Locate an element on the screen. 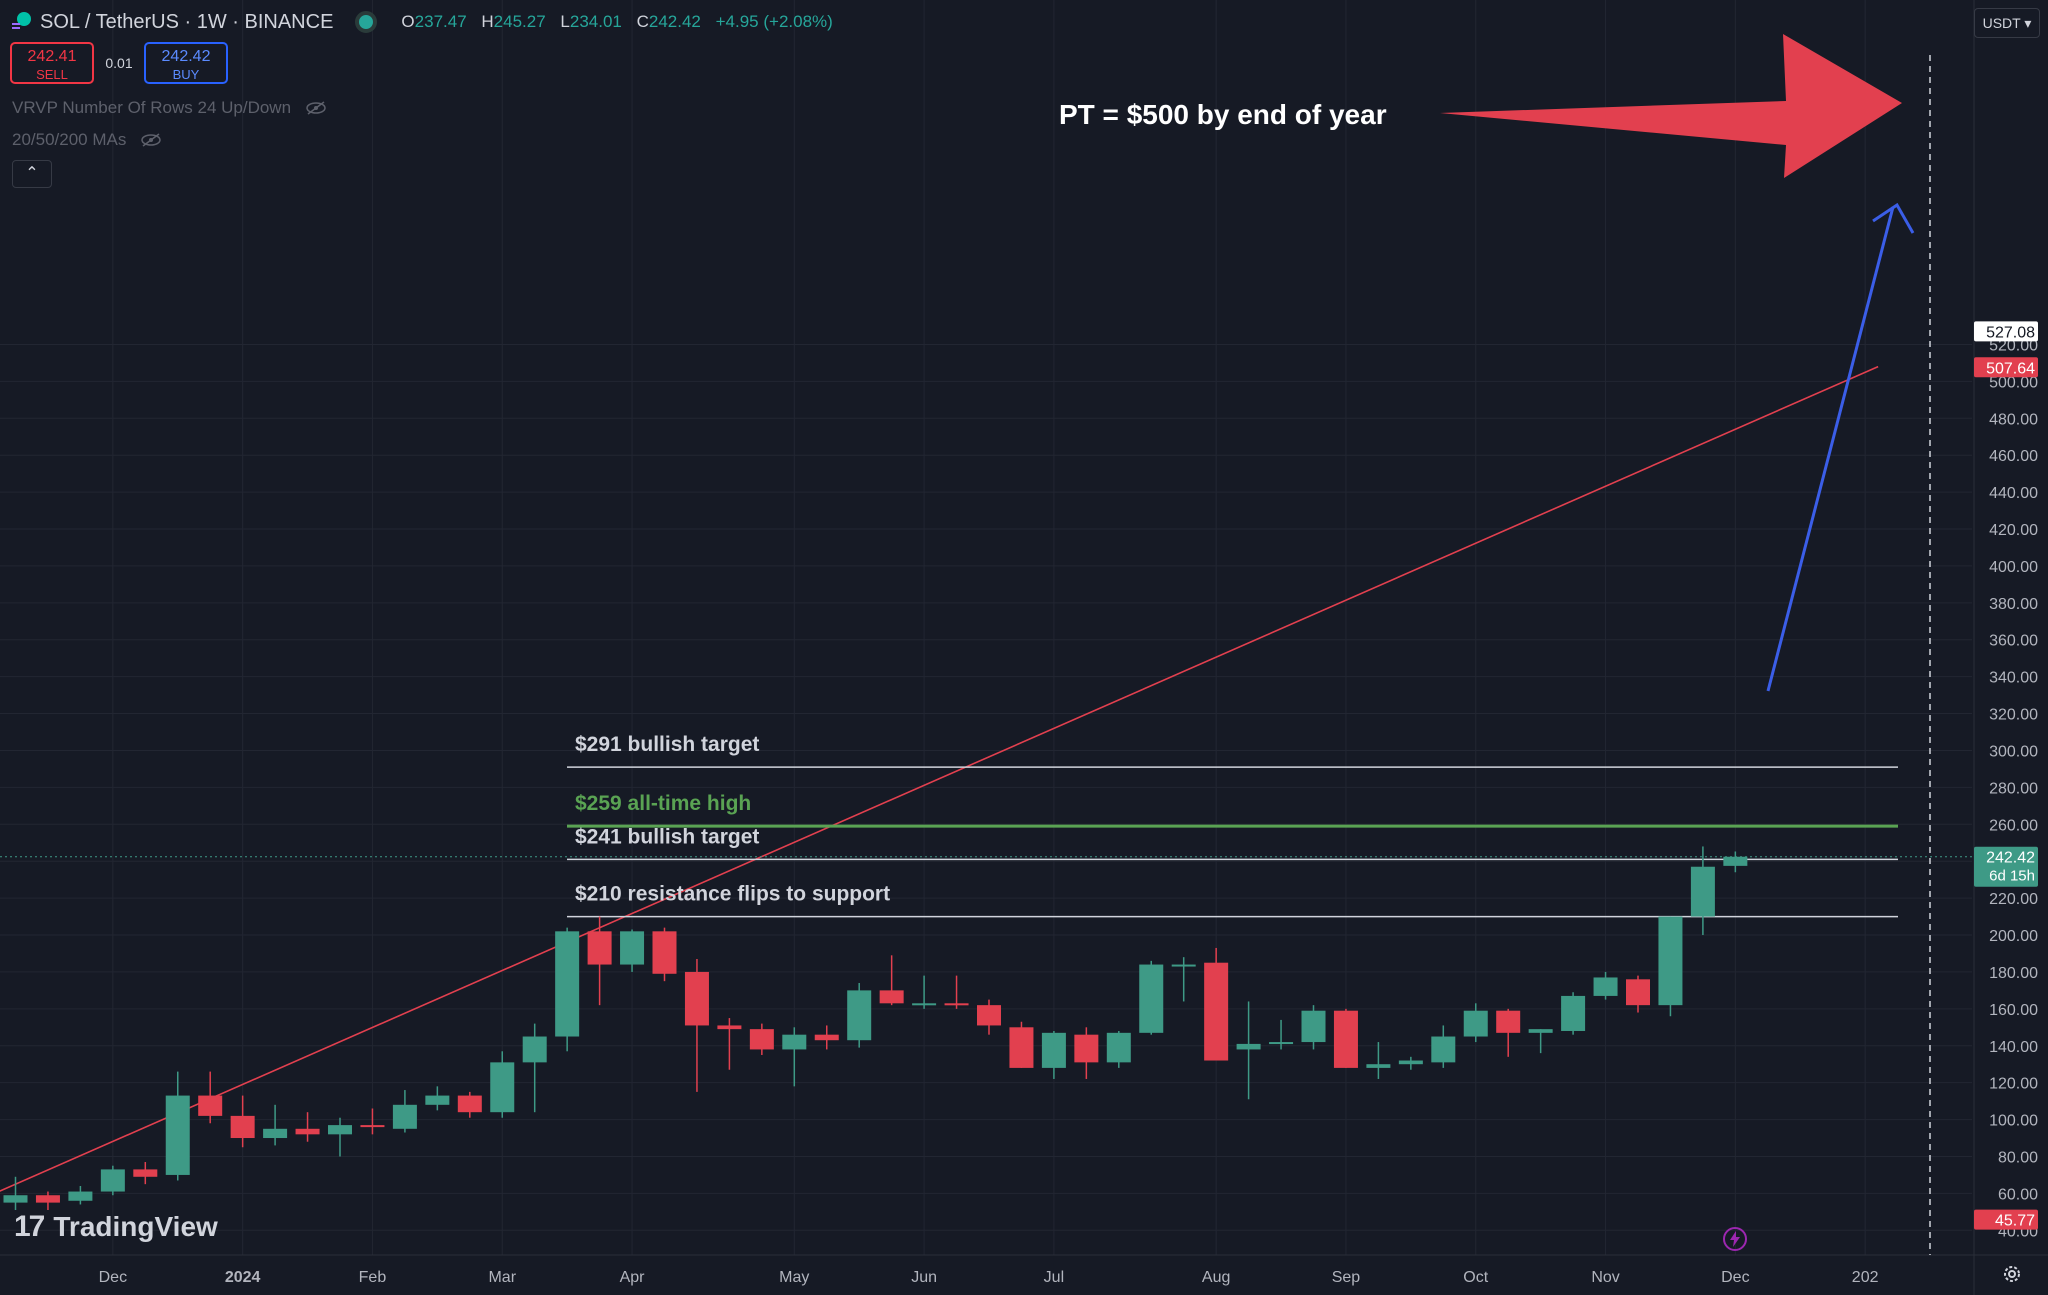 The height and width of the screenshot is (1295, 2048). collapse-indicators-button: ⌃ is located at coordinates (32, 174).